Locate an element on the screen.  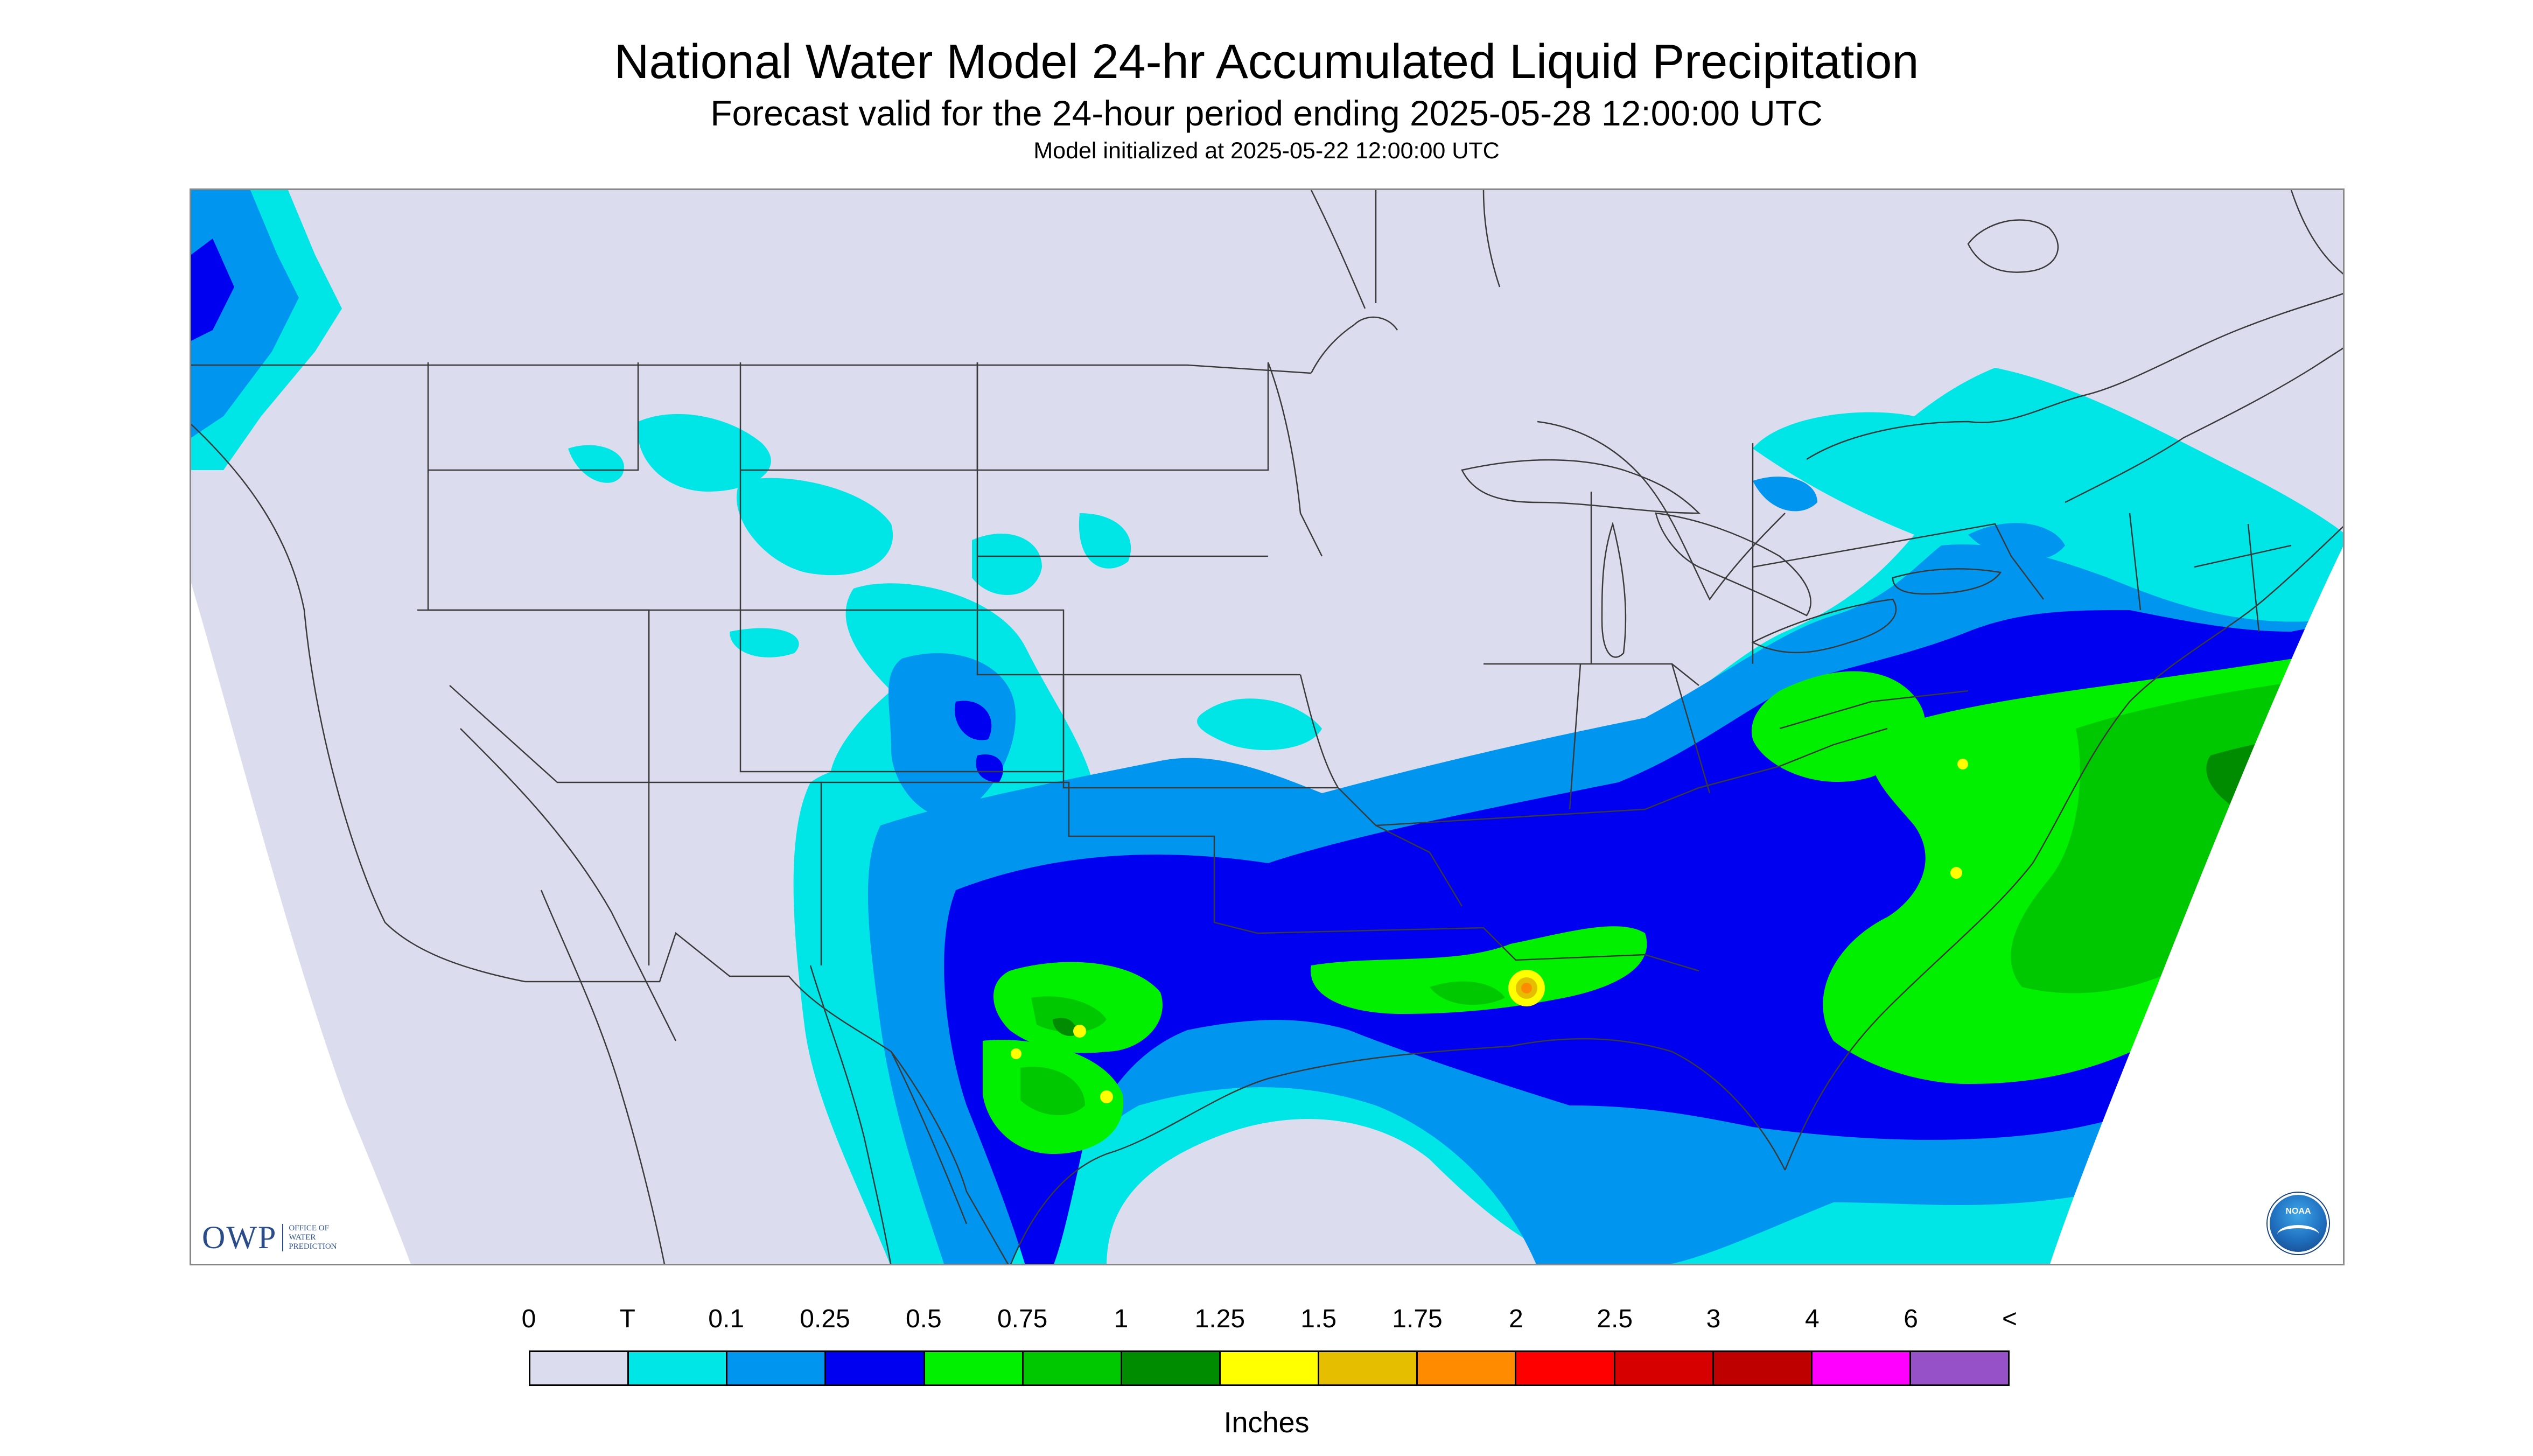
legend-tick-label: 4 is located at coordinates (1812, 1319).